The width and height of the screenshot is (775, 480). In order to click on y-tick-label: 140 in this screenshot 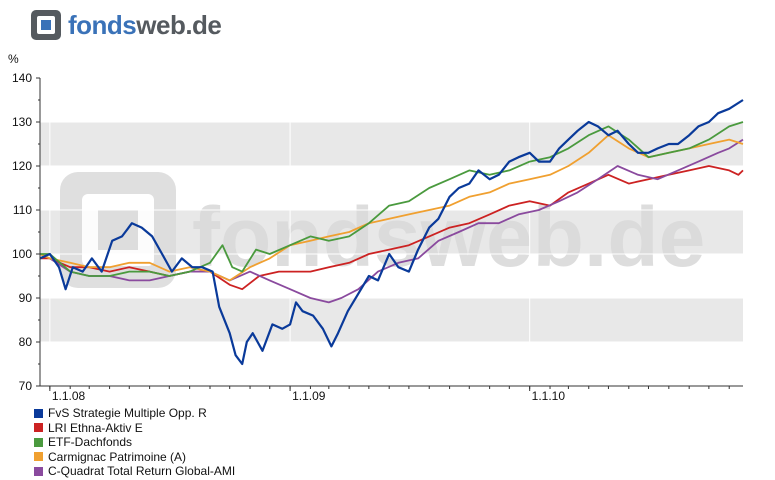, I will do `click(22, 78)`.